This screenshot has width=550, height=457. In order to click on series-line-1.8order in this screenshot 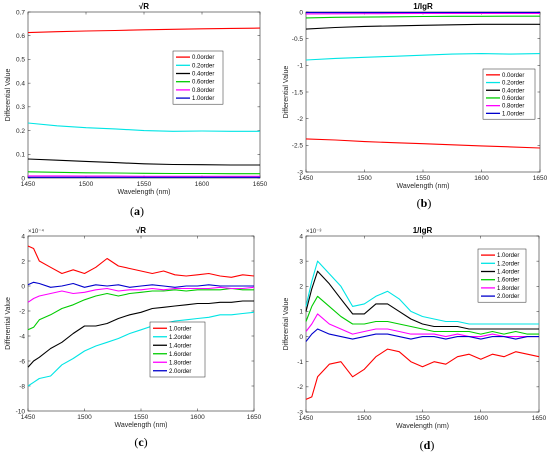, I will do `click(422, 325)`.